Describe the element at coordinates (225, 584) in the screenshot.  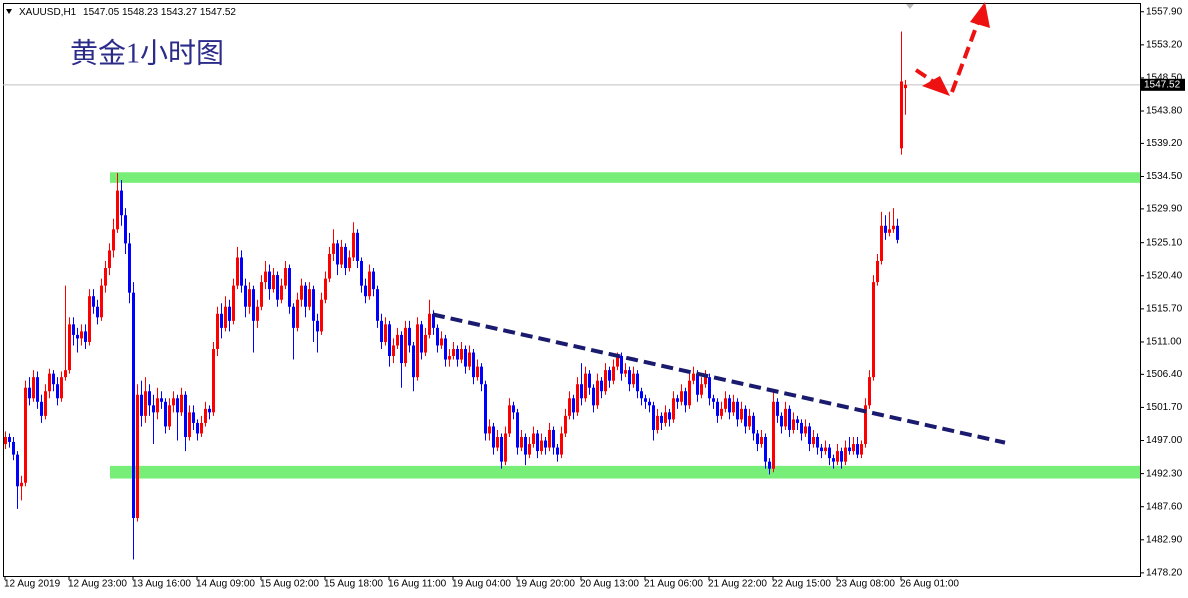
I see `x-tick-label: 14 Aug 09:00` at that location.